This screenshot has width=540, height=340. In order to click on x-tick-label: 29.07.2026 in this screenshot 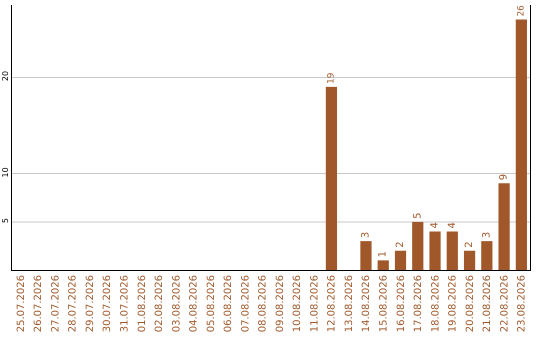, I will do `click(90, 303)`.